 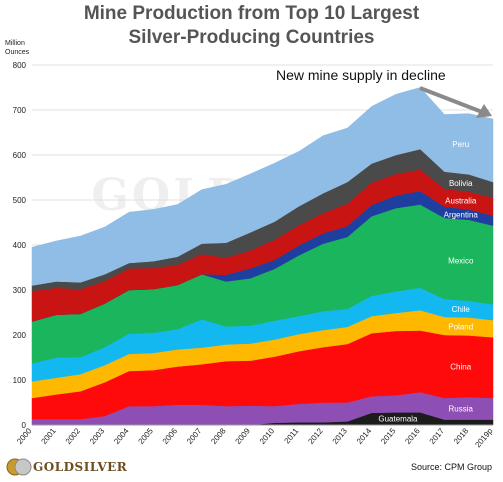 What do you see at coordinates (243, 436) in the screenshot?
I see `x-tick-label: 2009` at bounding box center [243, 436].